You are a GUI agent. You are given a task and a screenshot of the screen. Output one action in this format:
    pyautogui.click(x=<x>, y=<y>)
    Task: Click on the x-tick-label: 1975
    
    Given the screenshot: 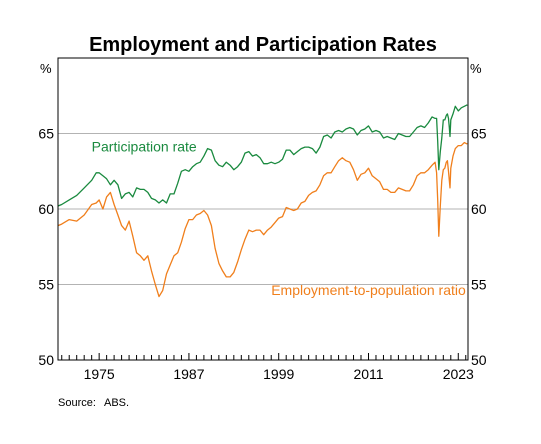 What is the action you would take?
    pyautogui.click(x=99, y=374)
    